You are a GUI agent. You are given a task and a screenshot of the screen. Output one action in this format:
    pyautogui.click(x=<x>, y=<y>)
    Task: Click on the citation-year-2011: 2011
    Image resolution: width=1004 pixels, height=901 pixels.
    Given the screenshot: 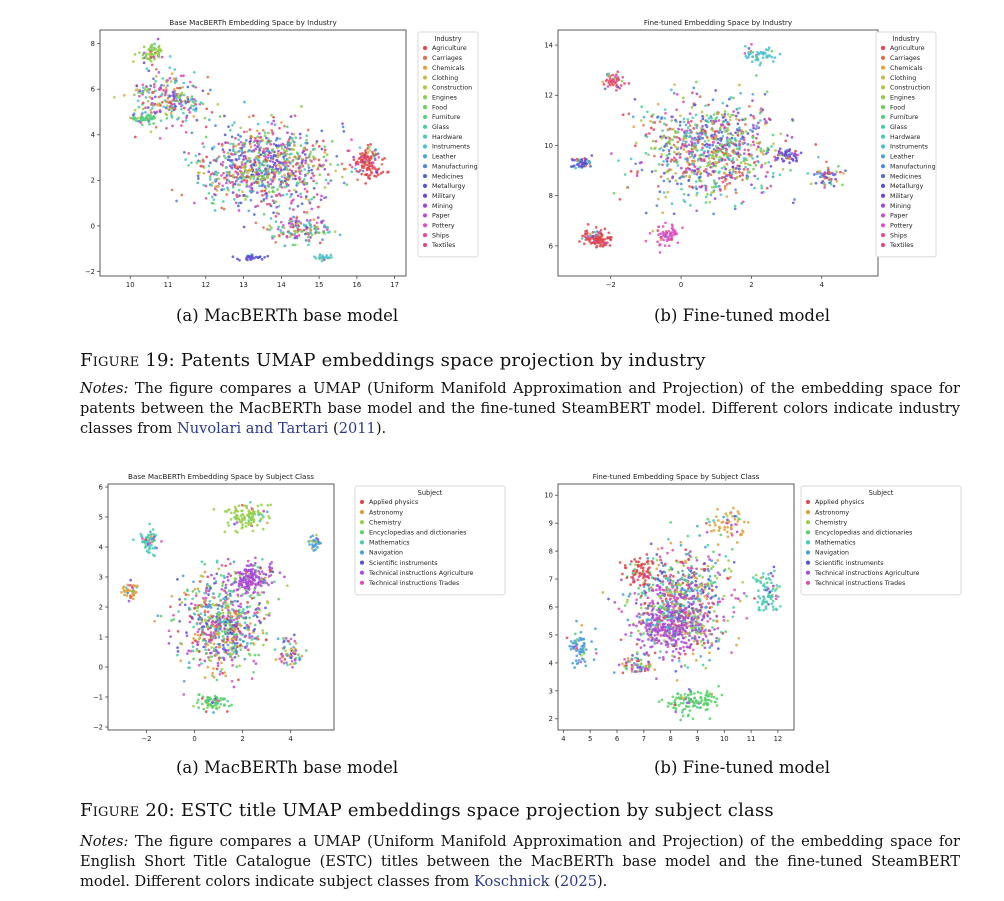 What is the action you would take?
    pyautogui.click(x=357, y=428)
    